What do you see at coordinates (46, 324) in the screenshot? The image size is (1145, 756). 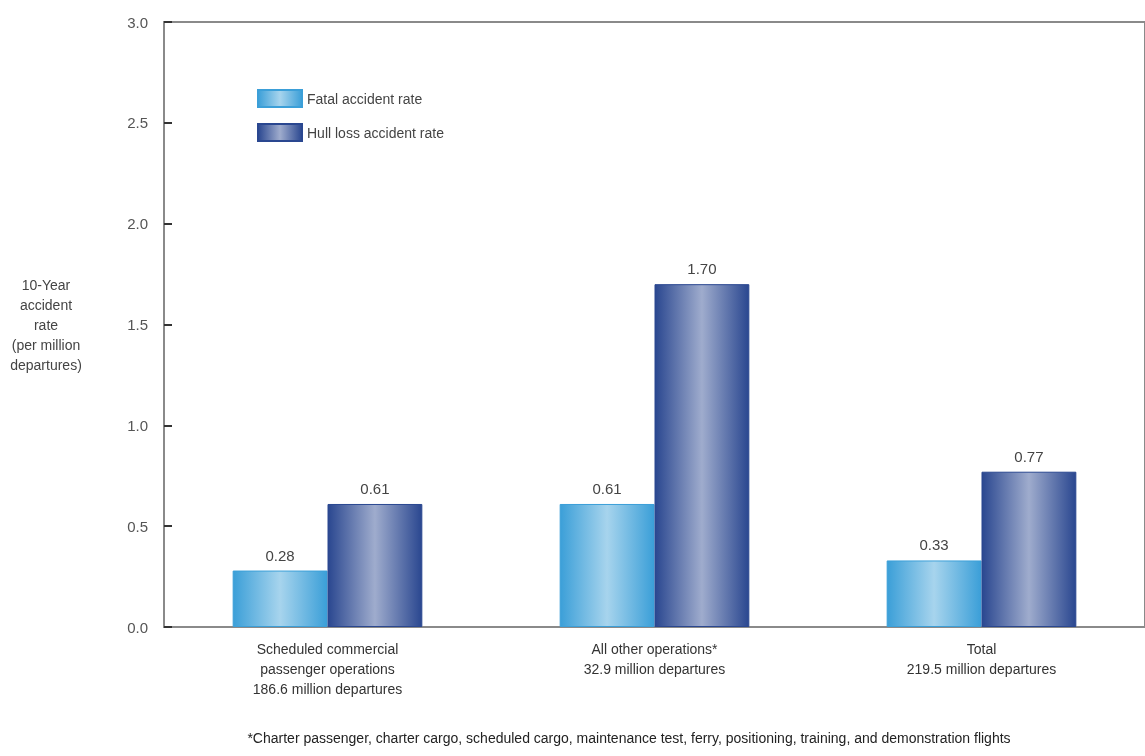 I see `y-axis-title: 10-Year accident rate (per million departures)` at bounding box center [46, 324].